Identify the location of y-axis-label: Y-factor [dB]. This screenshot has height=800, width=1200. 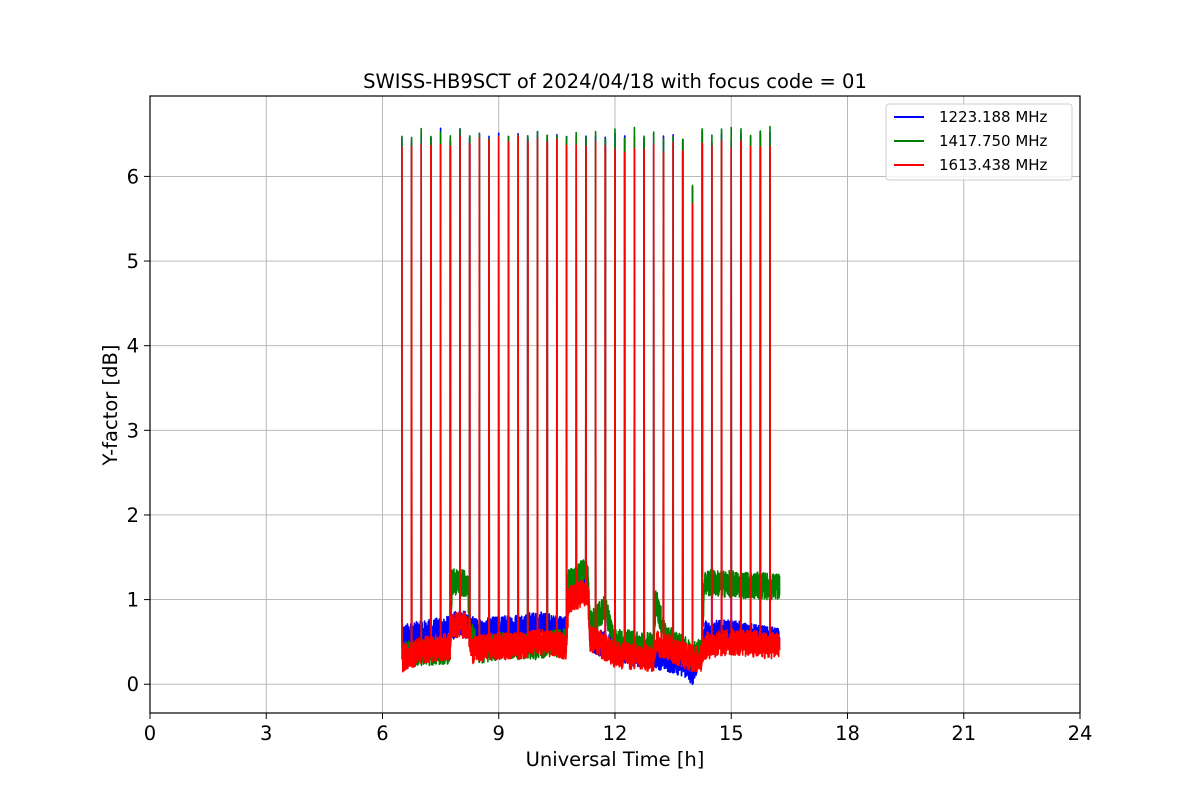
(110, 406).